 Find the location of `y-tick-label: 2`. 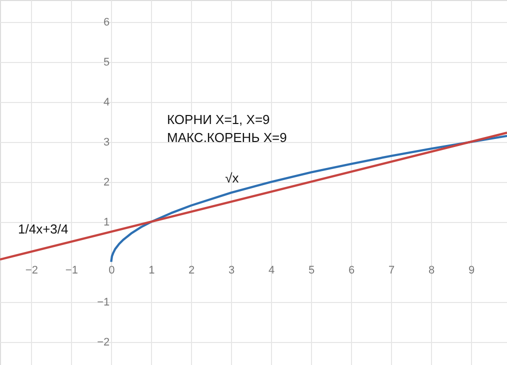

y-tick-label: 2 is located at coordinates (107, 182).